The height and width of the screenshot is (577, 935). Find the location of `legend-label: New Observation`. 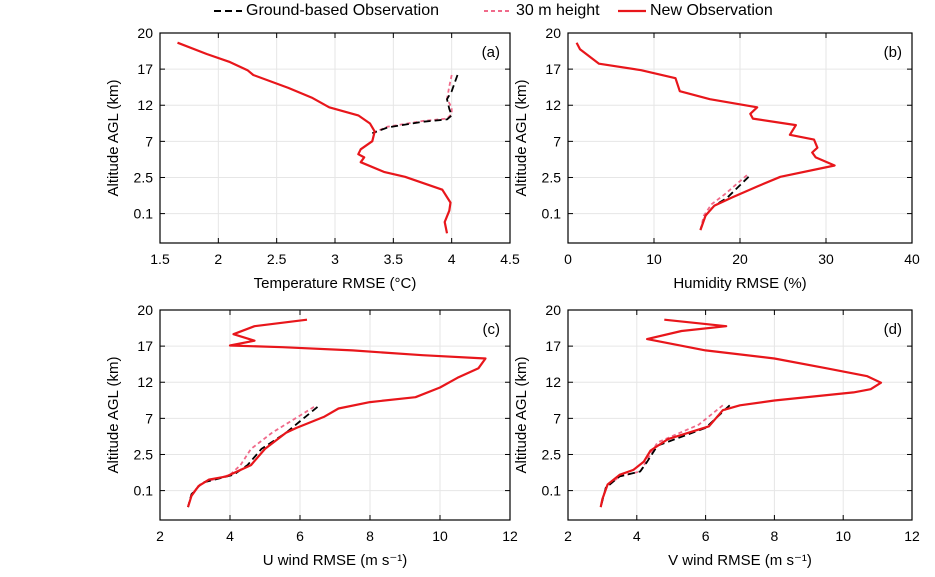

legend-label: New Observation is located at coordinates (711, 10).